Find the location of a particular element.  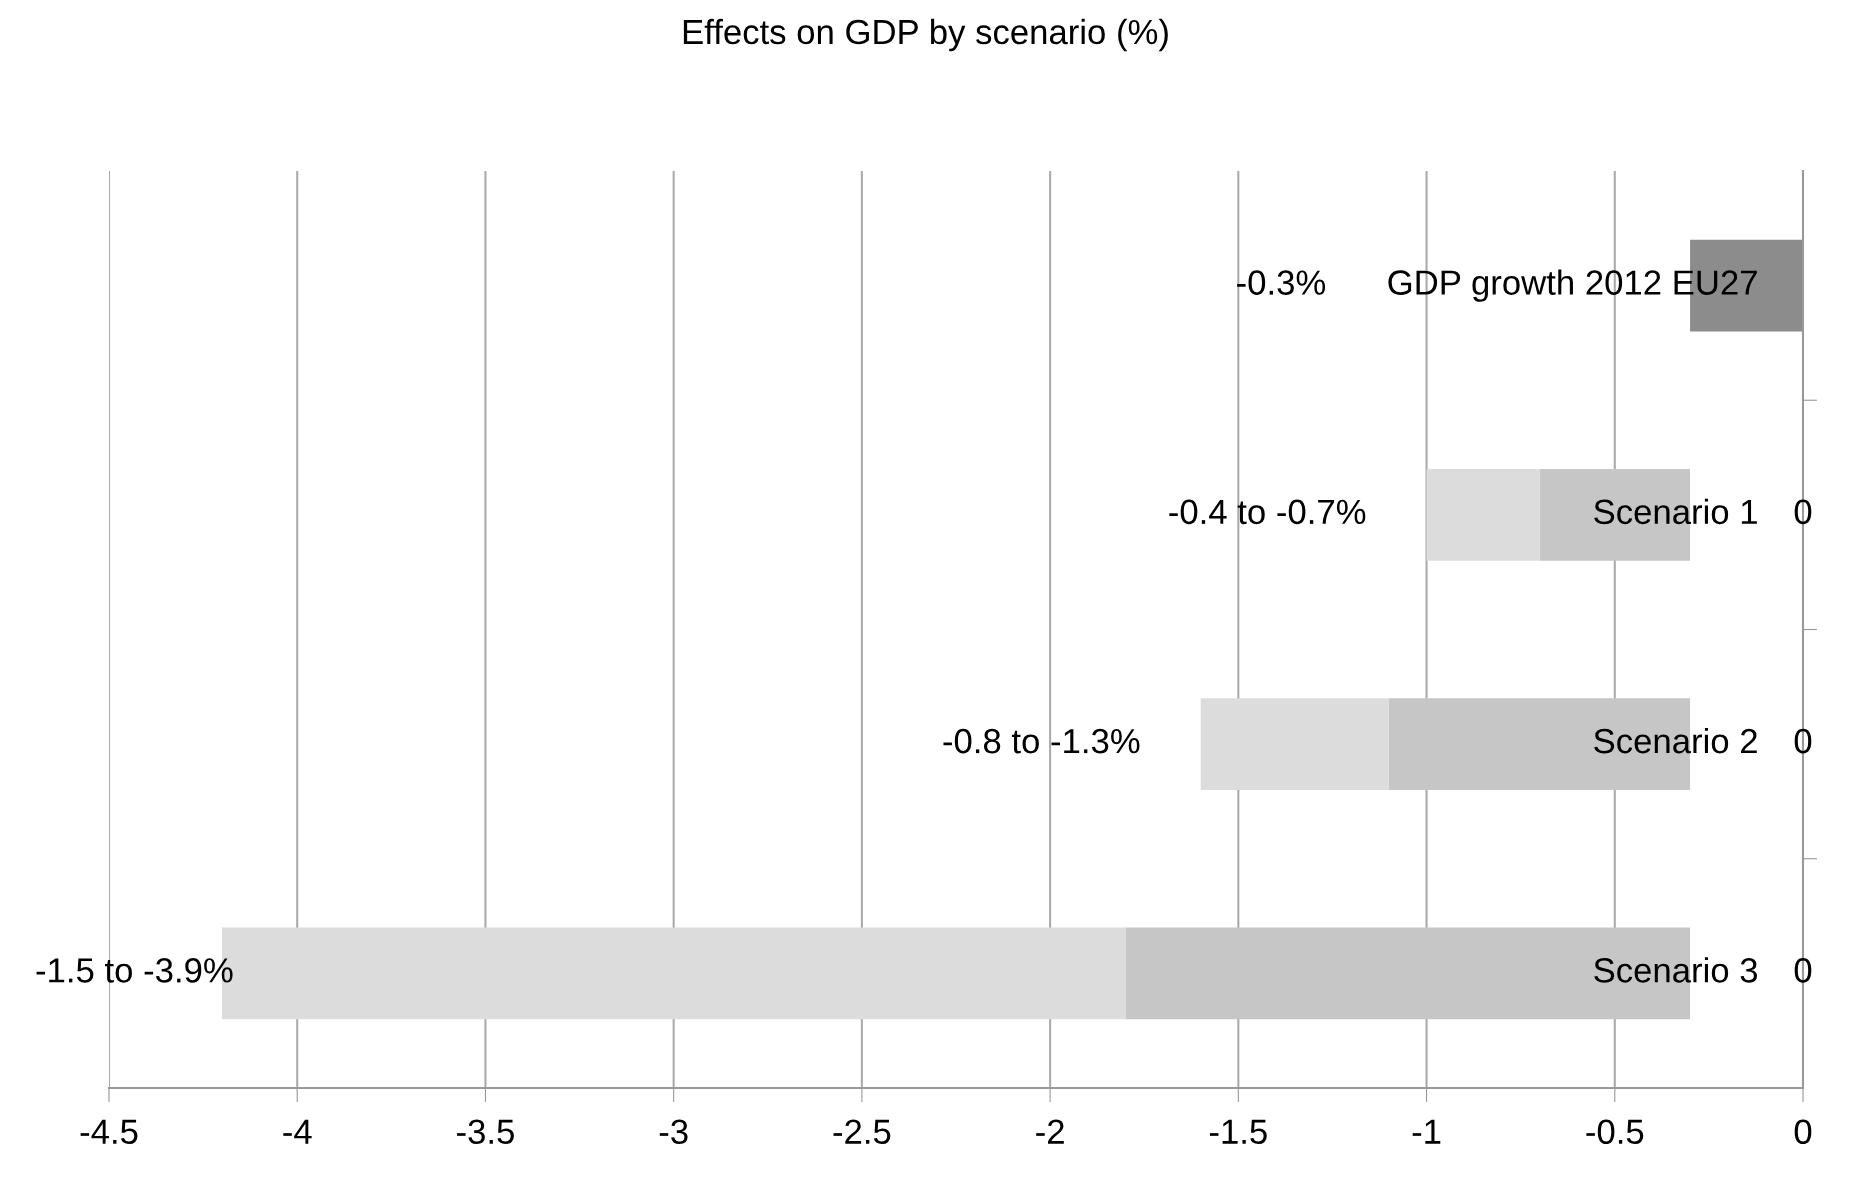

x-tick-label: -3.5 is located at coordinates (485, 1132).